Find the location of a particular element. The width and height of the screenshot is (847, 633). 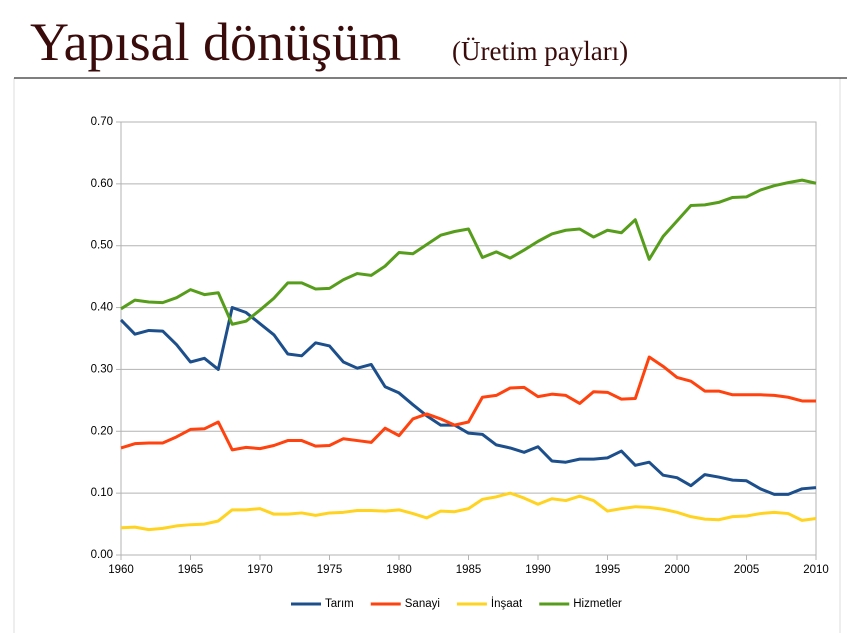

x-tick-label: 1980 is located at coordinates (399, 570).